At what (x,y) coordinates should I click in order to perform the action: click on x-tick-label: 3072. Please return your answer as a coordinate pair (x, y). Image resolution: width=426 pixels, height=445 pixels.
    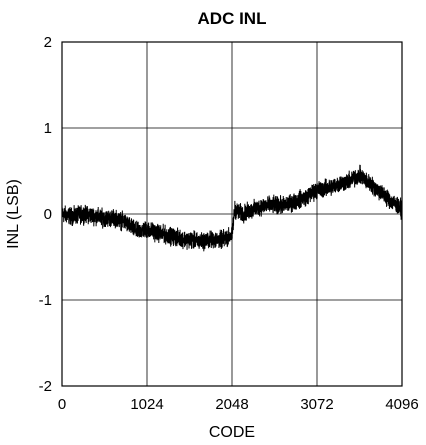
    Looking at the image, I should click on (316, 404).